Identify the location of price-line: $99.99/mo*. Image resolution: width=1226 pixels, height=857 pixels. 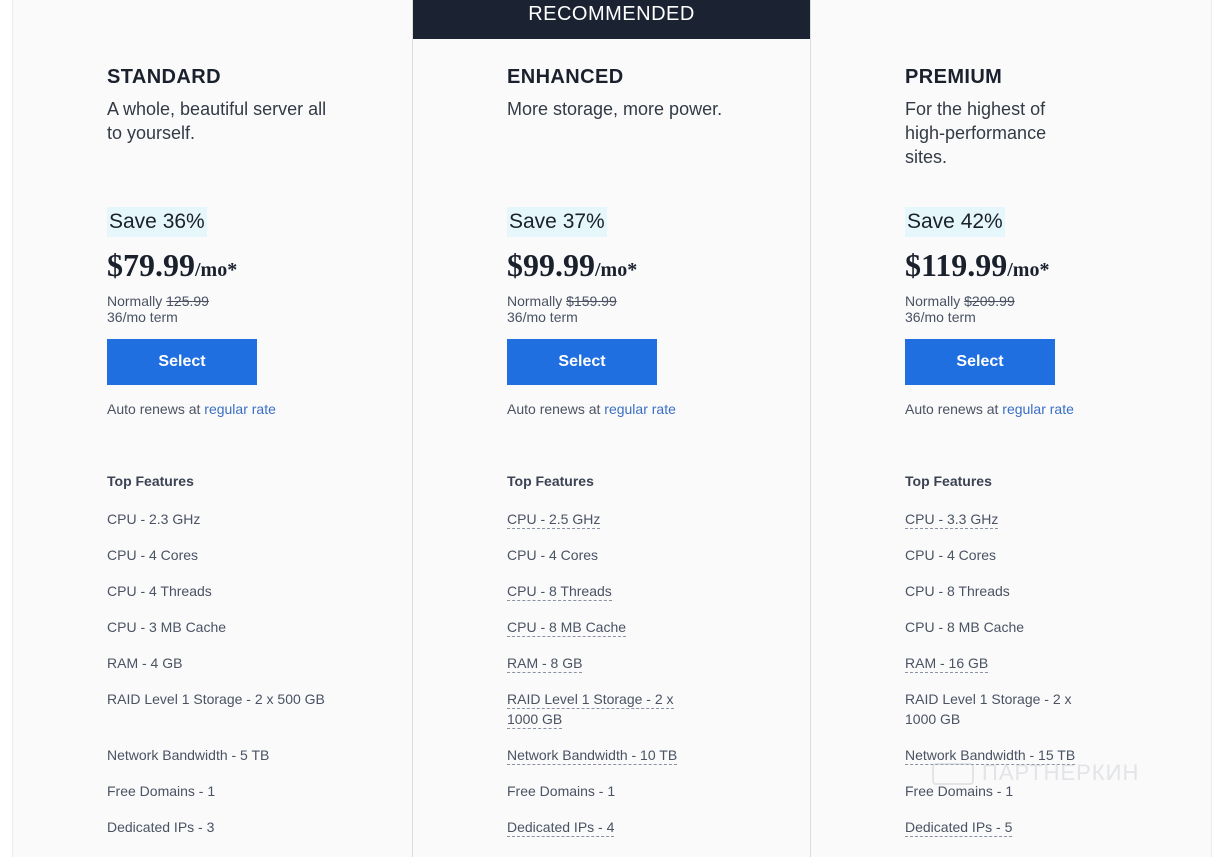
(572, 265).